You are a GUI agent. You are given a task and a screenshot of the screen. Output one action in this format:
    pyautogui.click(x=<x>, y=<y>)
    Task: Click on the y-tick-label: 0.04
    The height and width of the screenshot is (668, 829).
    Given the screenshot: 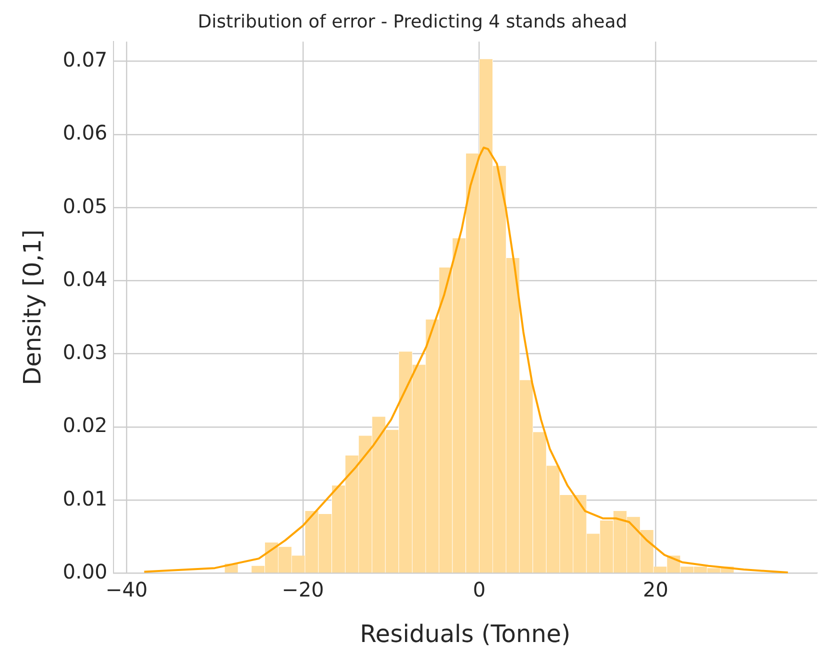 What is the action you would take?
    pyautogui.click(x=85, y=278)
    